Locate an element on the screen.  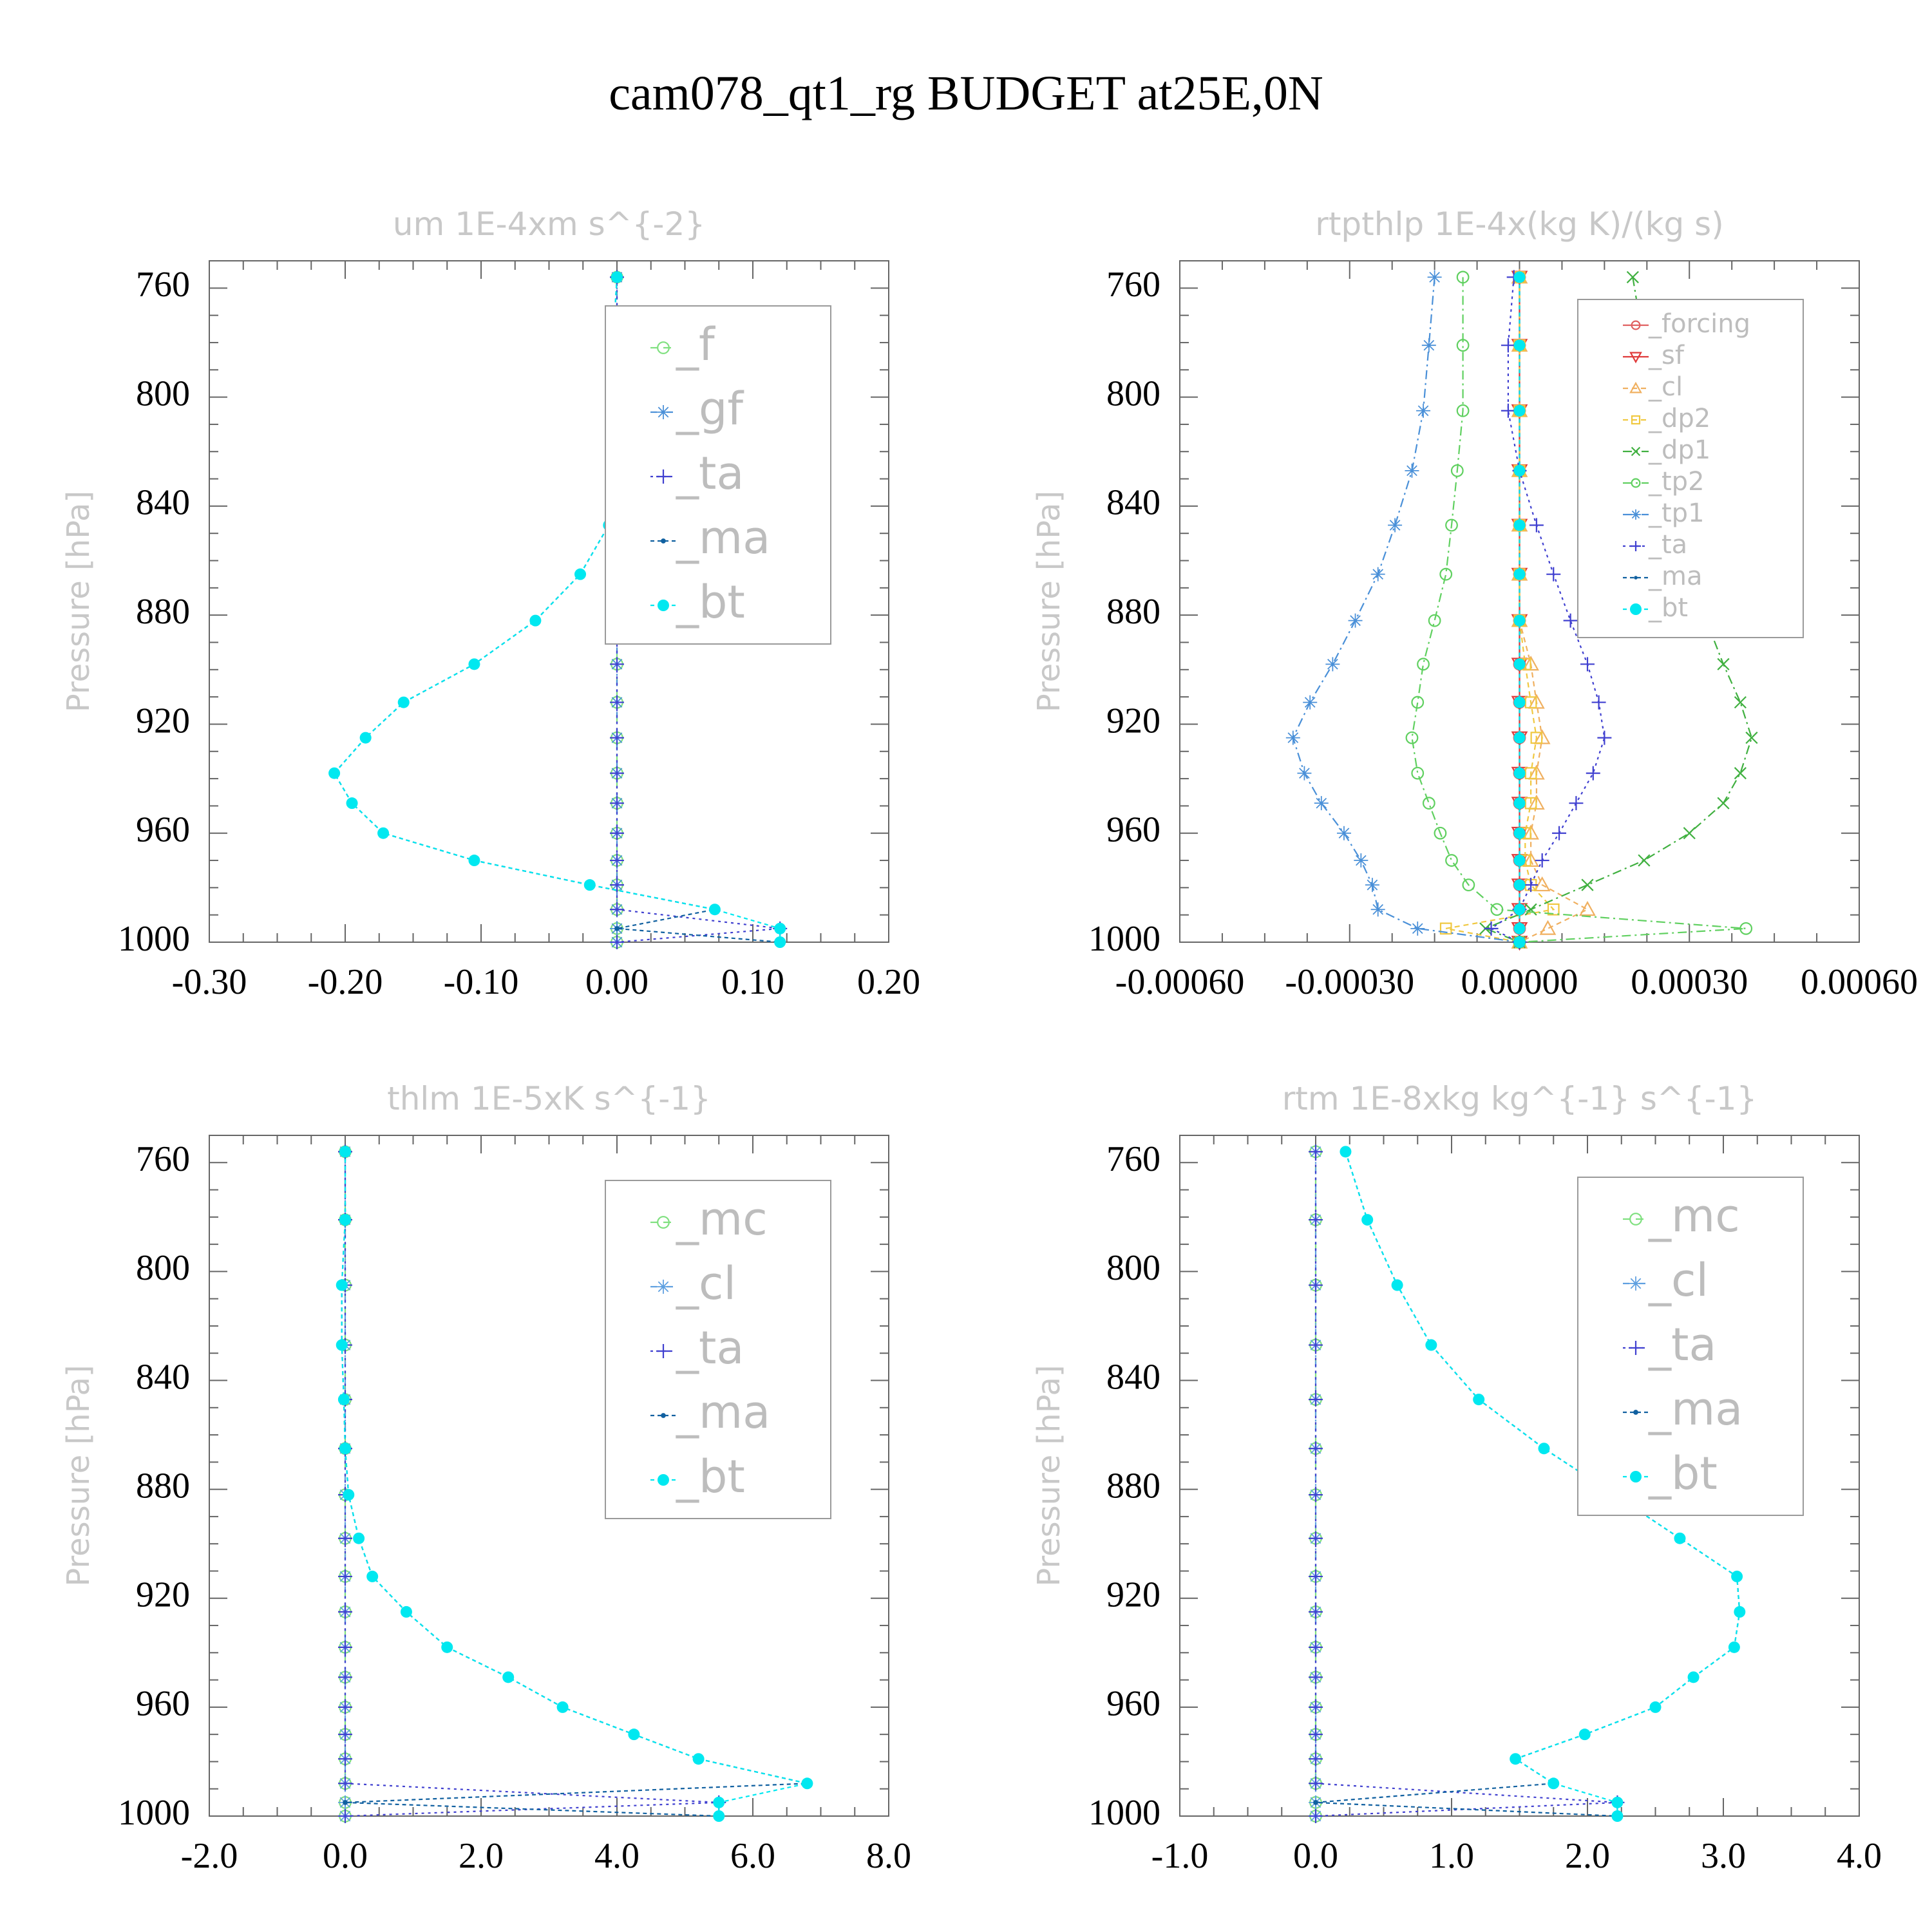
legend: _mc _cl _ta _ma _bt is located at coordinates (718, 1349).